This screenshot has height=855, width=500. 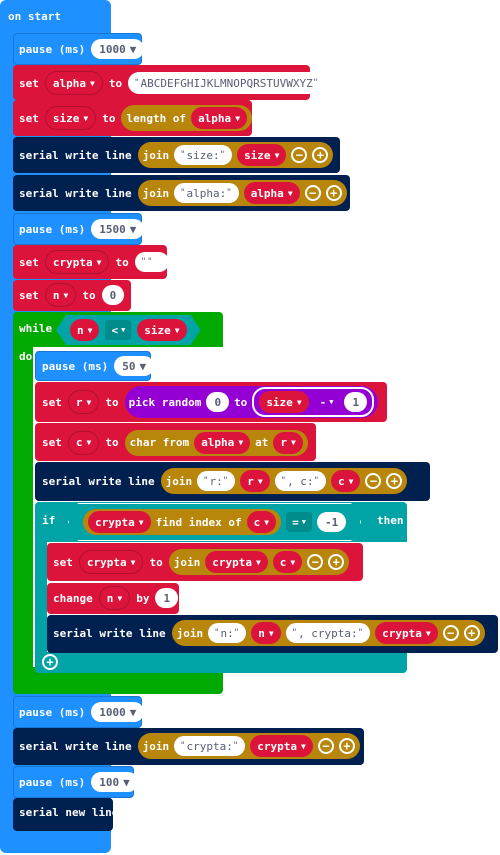 What do you see at coordinates (159, 442) in the screenshot?
I see `char-from-label: char from` at bounding box center [159, 442].